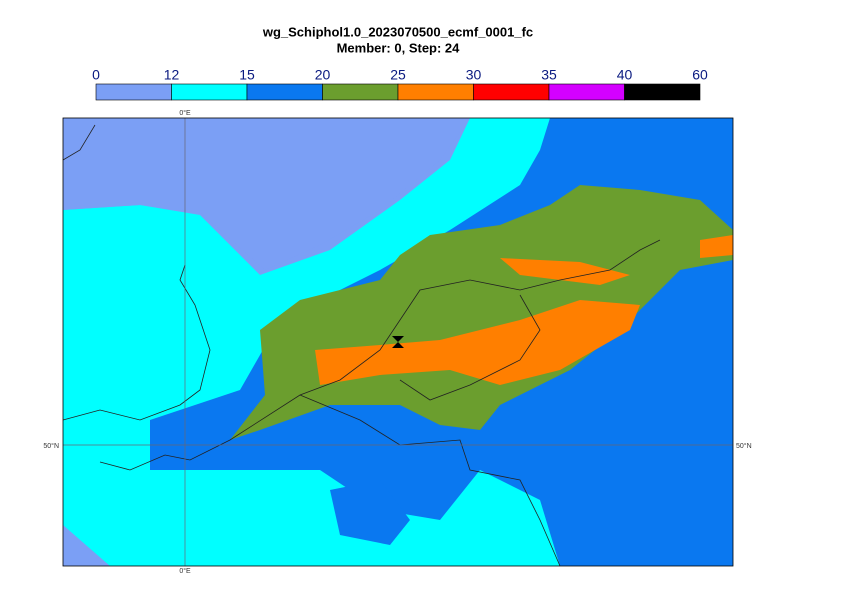 The width and height of the screenshot is (842, 601). I want to click on colorbar-label: 60, so click(700, 75).